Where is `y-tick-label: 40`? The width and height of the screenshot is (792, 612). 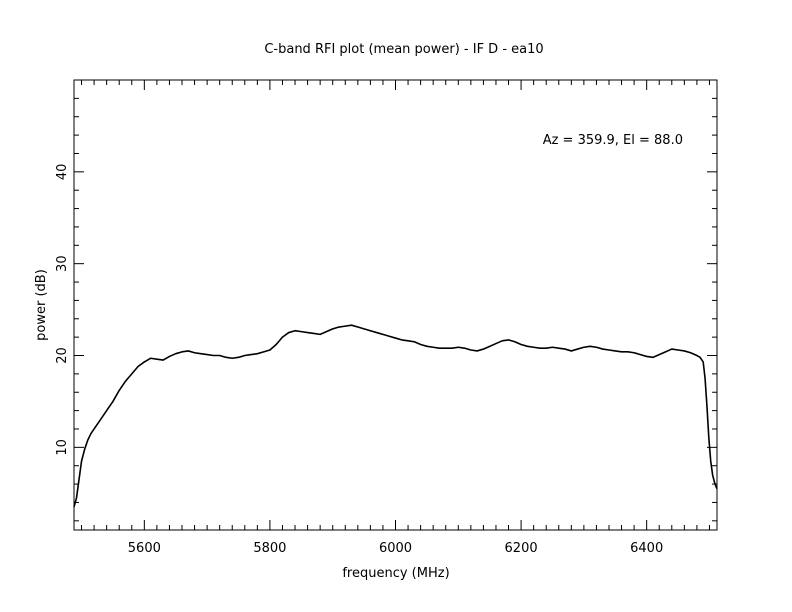 y-tick-label: 40 is located at coordinates (62, 172).